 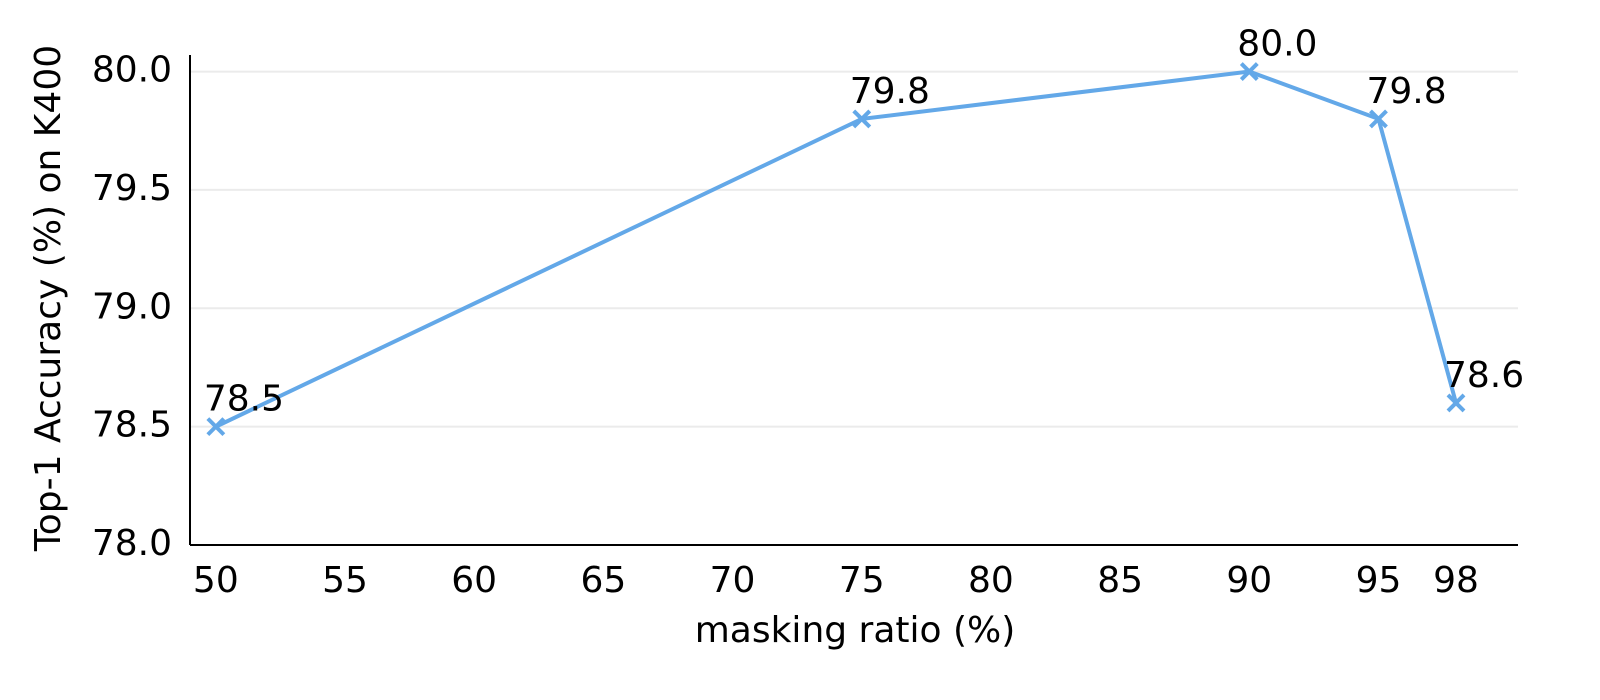 What do you see at coordinates (733, 580) in the screenshot?
I see `x-tick-label: 70` at bounding box center [733, 580].